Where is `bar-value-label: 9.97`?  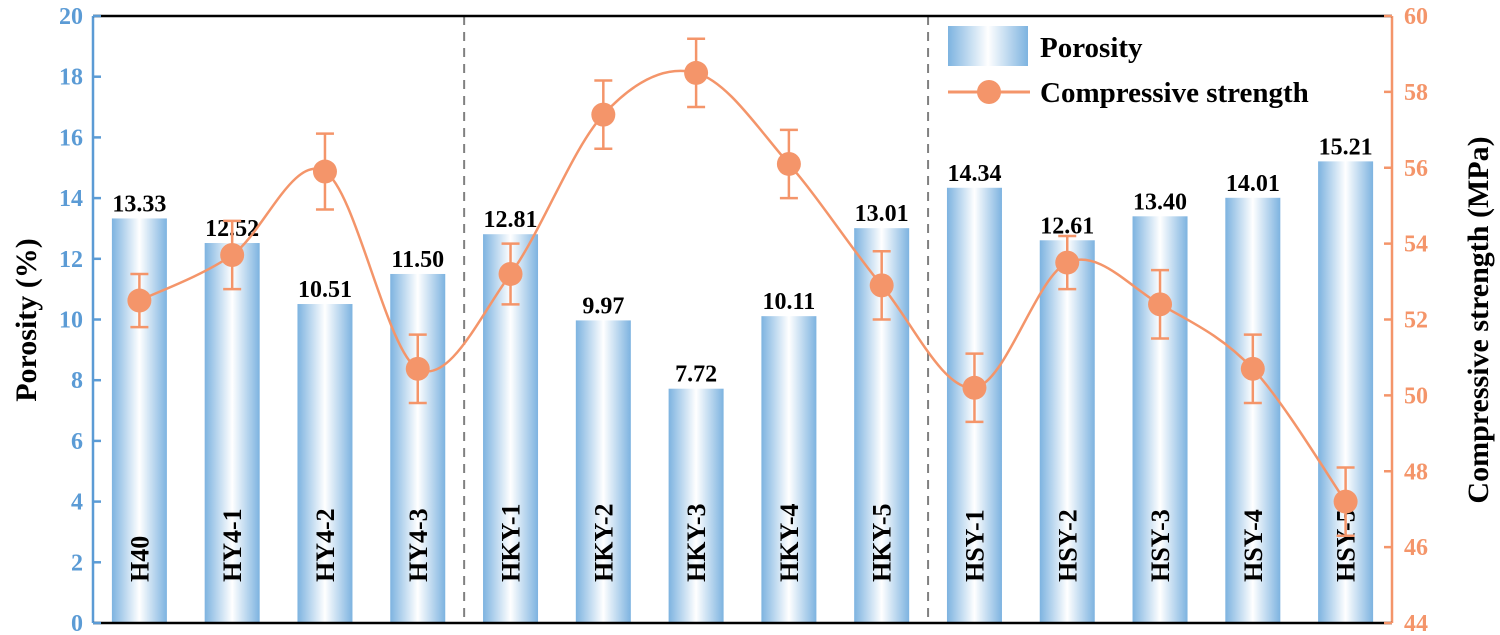 bar-value-label: 9.97 is located at coordinates (603, 306).